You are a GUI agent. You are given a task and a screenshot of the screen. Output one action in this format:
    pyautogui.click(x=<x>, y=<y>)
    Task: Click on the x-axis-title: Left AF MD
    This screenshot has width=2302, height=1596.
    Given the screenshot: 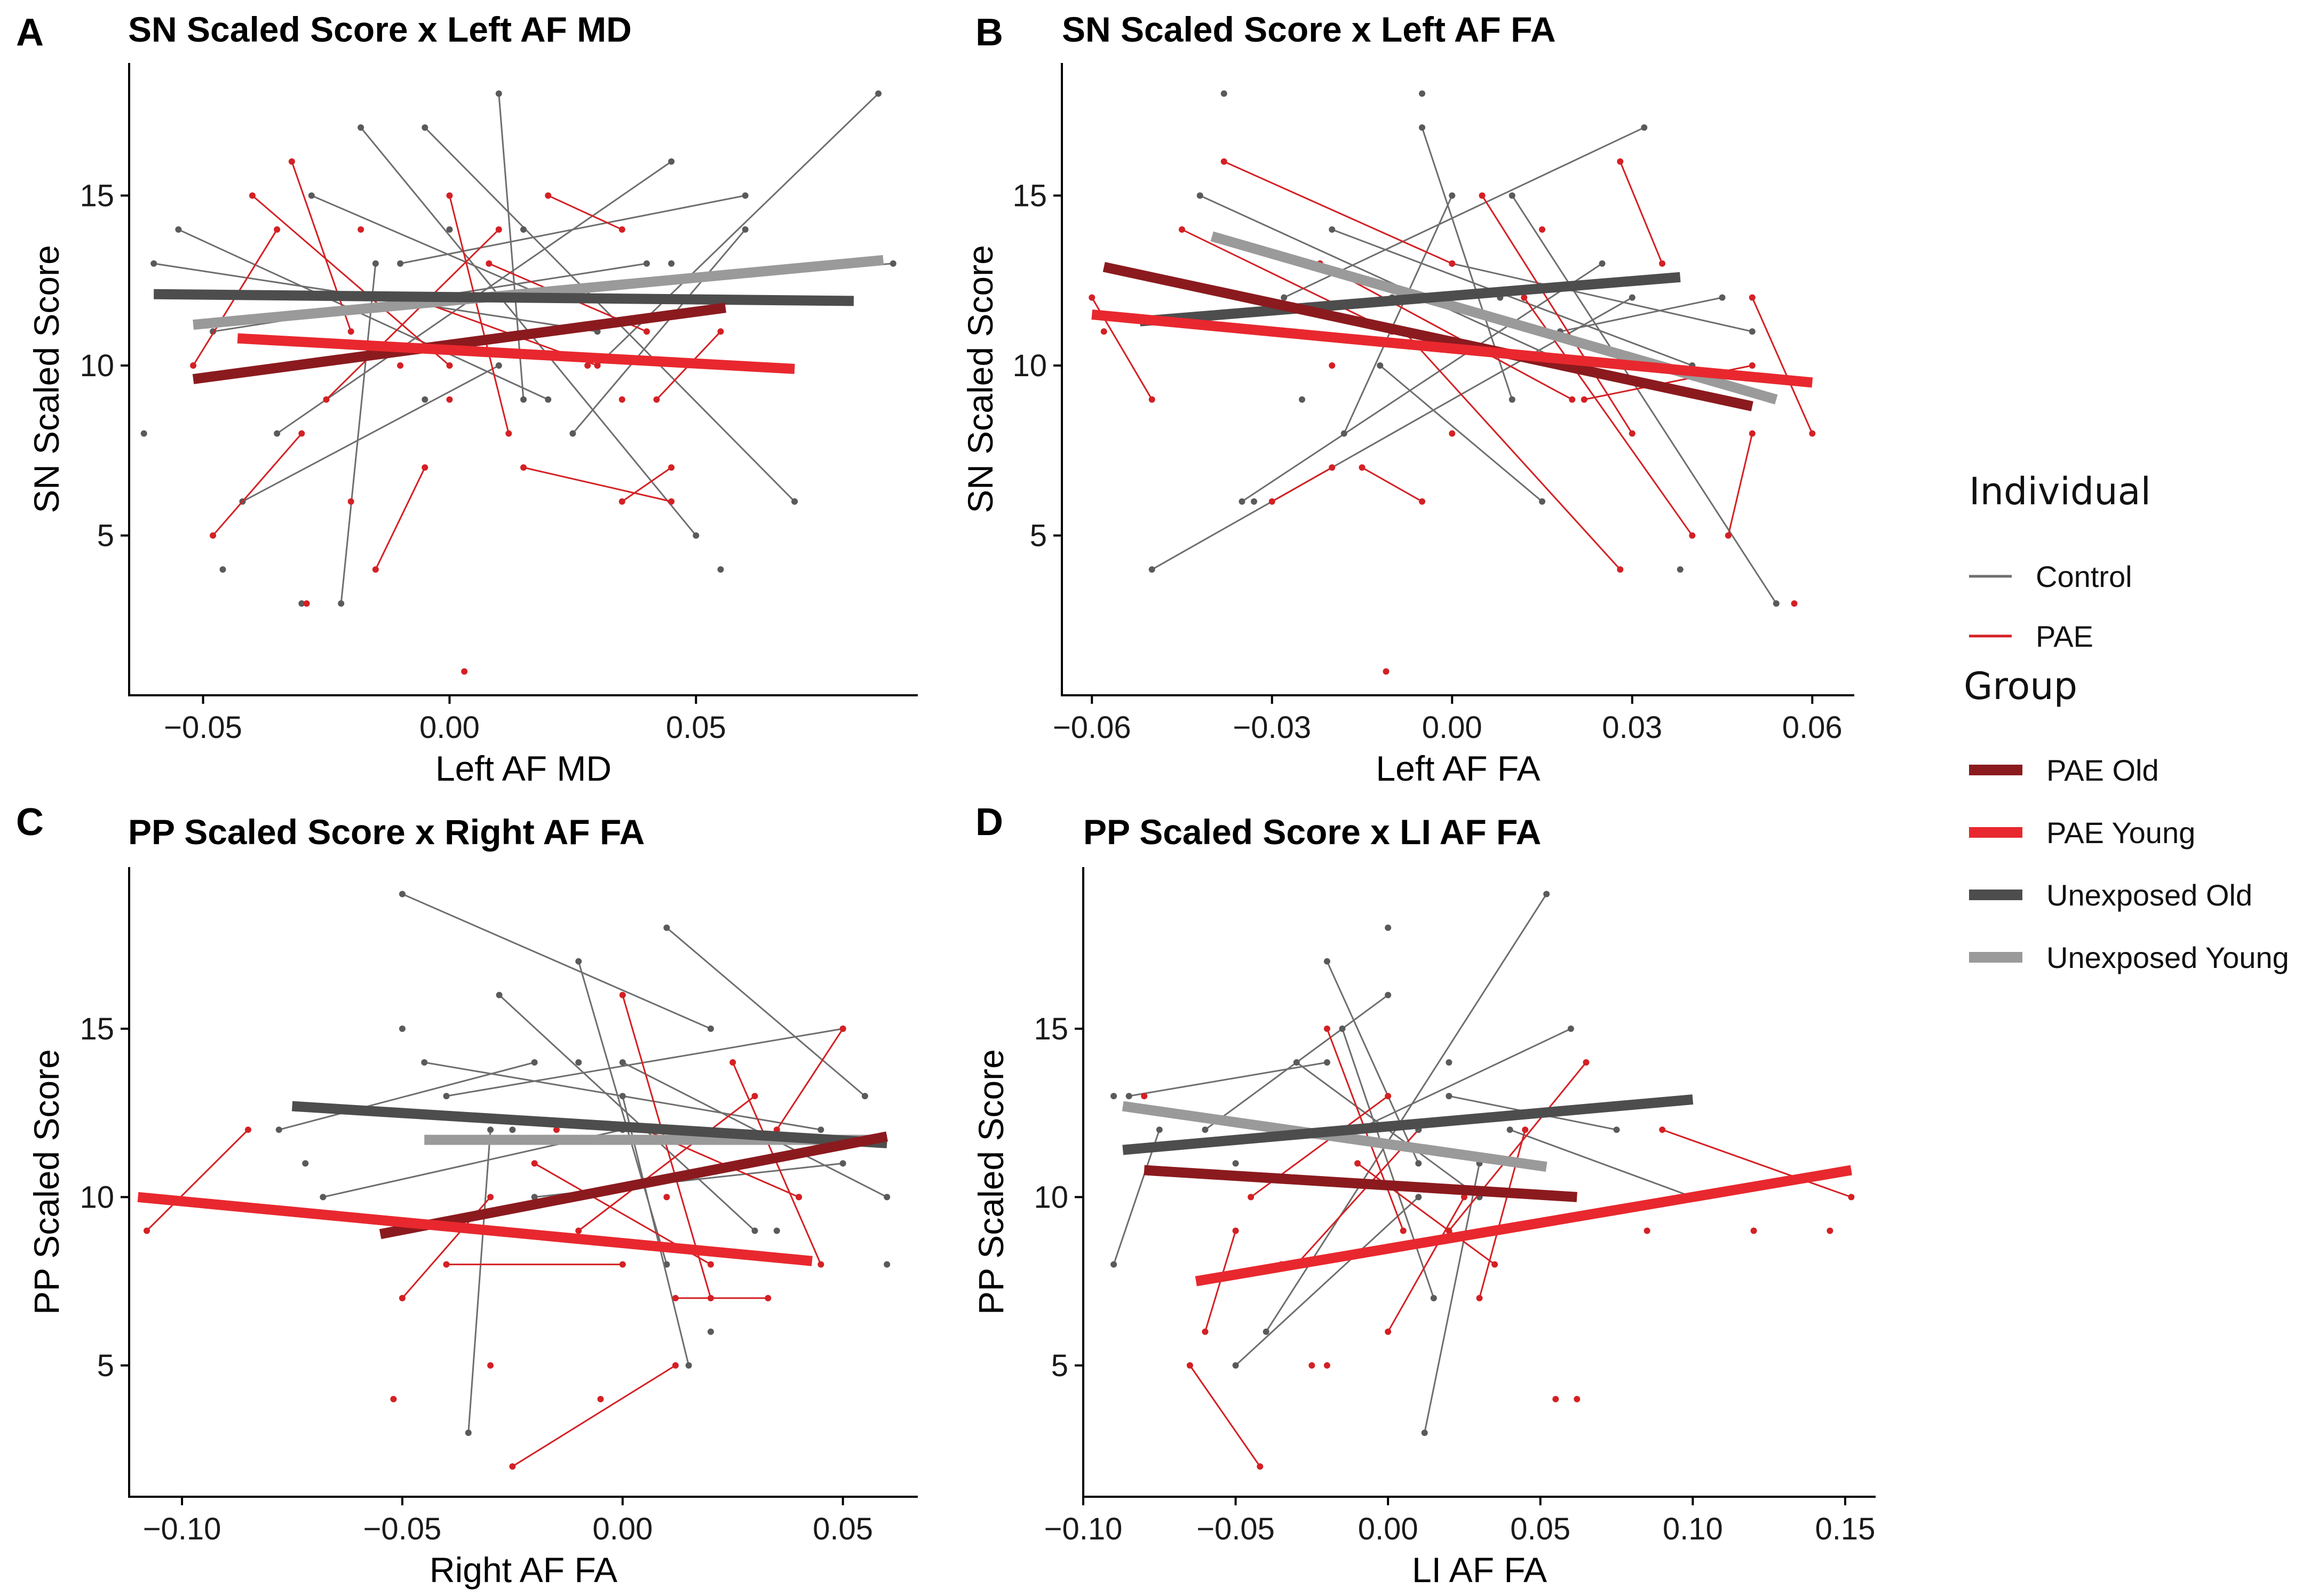 What is the action you would take?
    pyautogui.click(x=523, y=768)
    